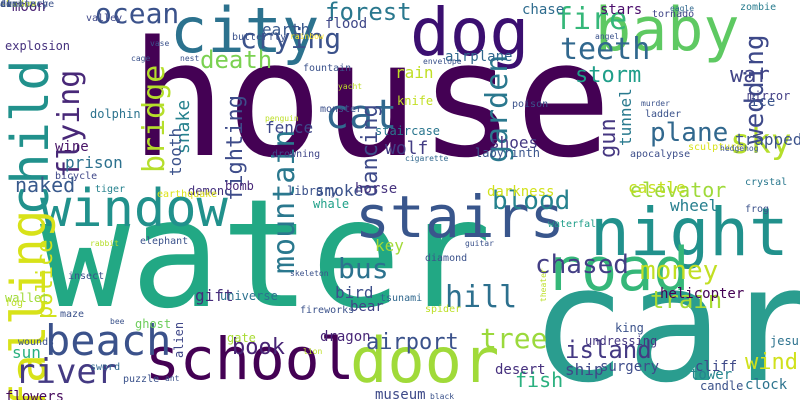 This screenshot has width=800, height=400. Describe the element at coordinates (367, 307) in the screenshot. I see `word: bear` at that location.